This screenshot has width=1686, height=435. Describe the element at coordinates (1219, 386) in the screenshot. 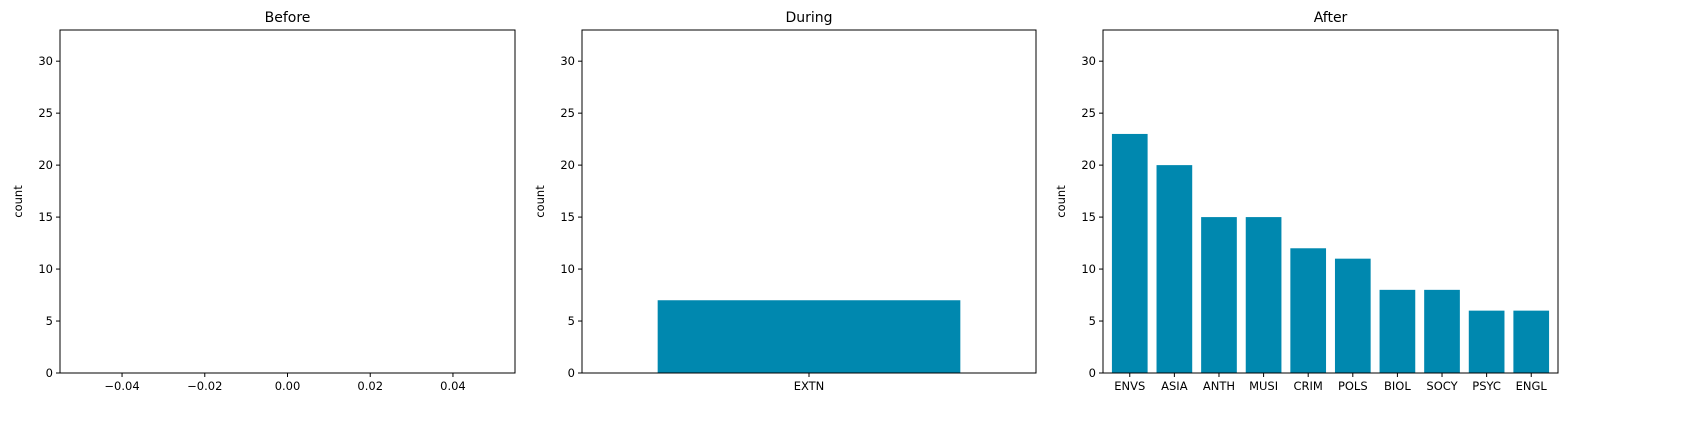

I see `x-tick-label: ANTH` at that location.